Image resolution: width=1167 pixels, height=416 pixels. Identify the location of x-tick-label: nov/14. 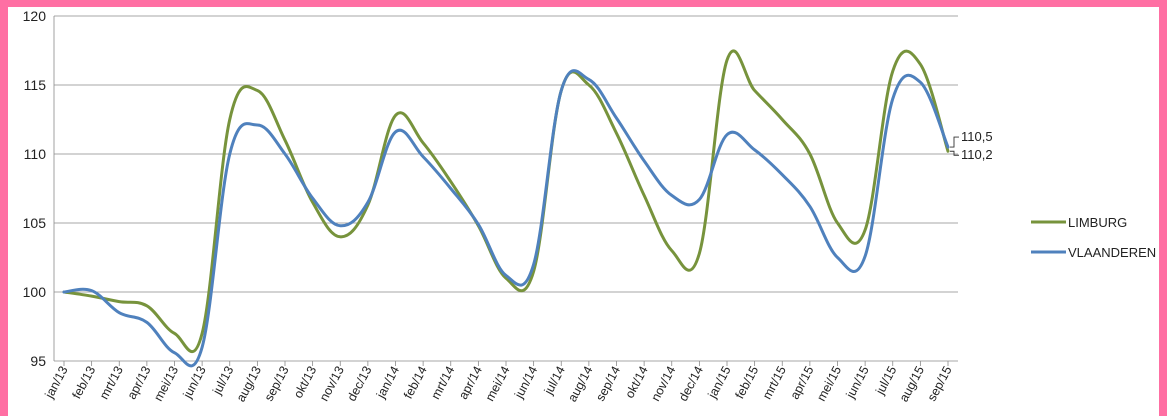
(663, 384).